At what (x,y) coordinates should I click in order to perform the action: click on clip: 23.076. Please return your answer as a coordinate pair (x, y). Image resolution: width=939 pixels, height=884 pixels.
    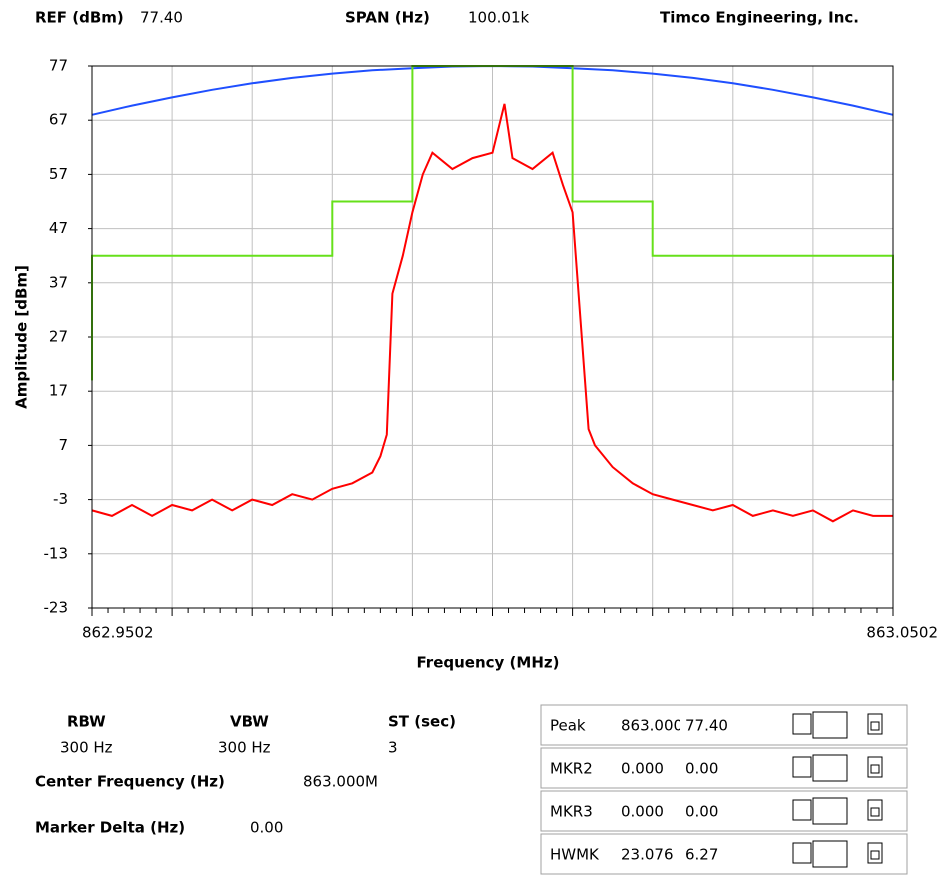
    Looking at the image, I should click on (647, 855).